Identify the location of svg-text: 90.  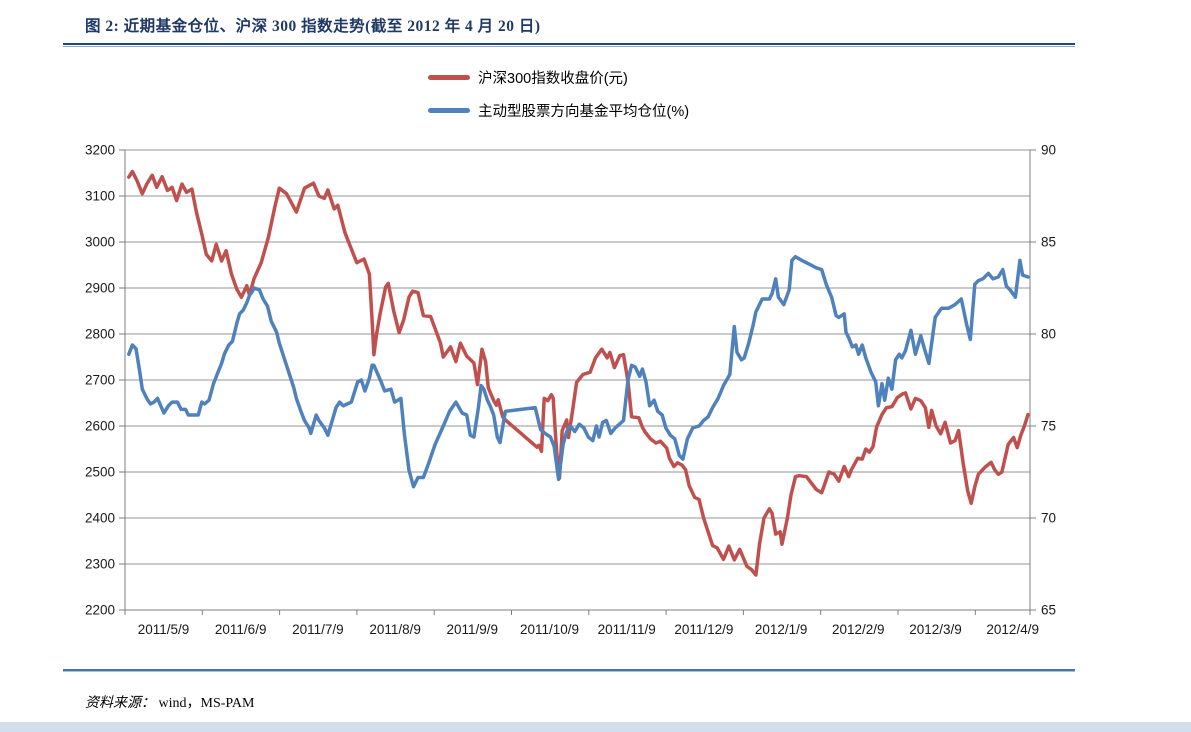
(1048, 150).